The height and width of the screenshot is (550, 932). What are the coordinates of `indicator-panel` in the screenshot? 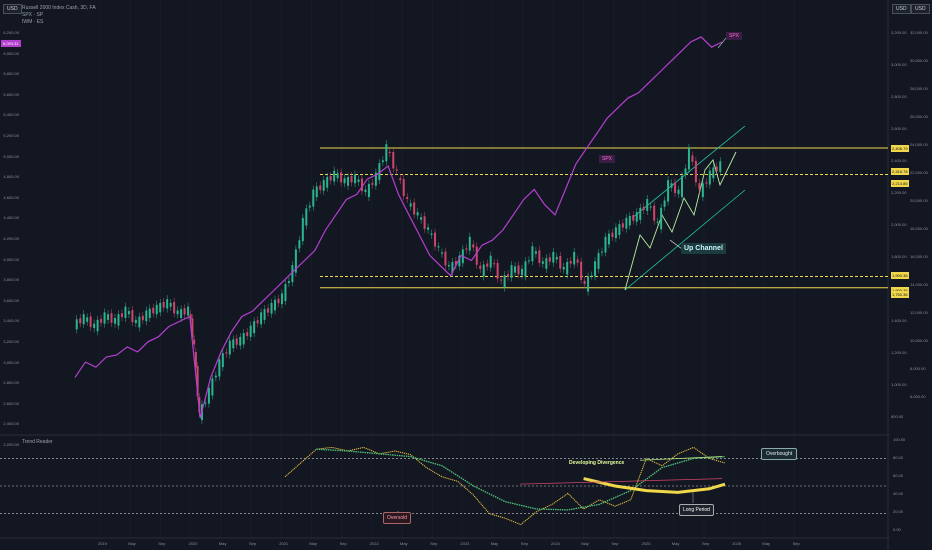 It's located at (444, 486).